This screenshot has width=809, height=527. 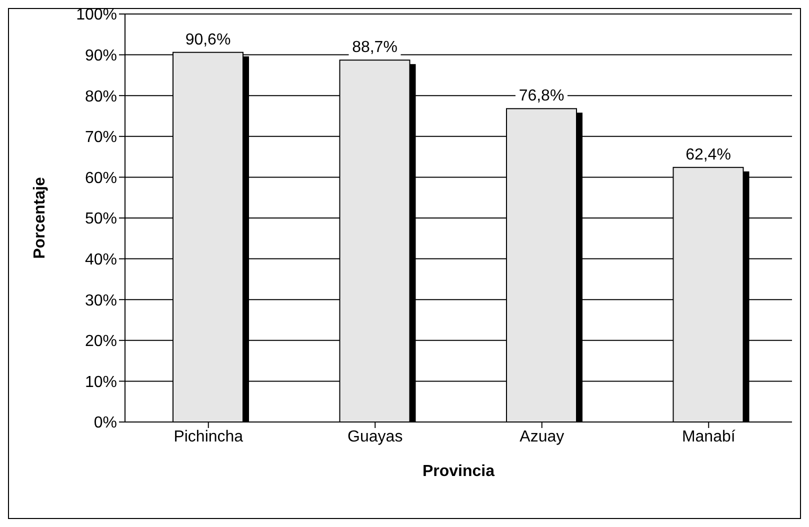 What do you see at coordinates (100, 259) in the screenshot?
I see `y-tick-label: 40%` at bounding box center [100, 259].